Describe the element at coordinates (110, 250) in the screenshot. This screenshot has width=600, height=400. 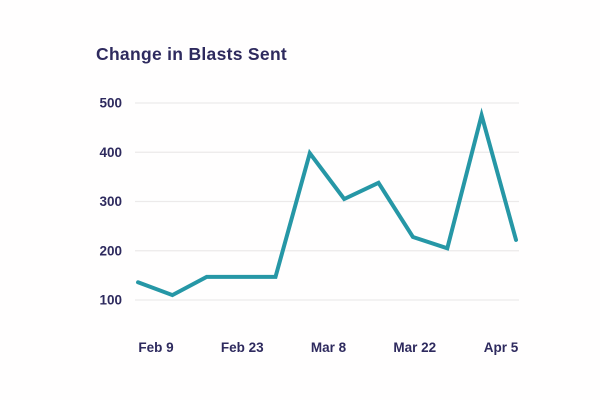
I see `y-tick-label: 200` at that location.